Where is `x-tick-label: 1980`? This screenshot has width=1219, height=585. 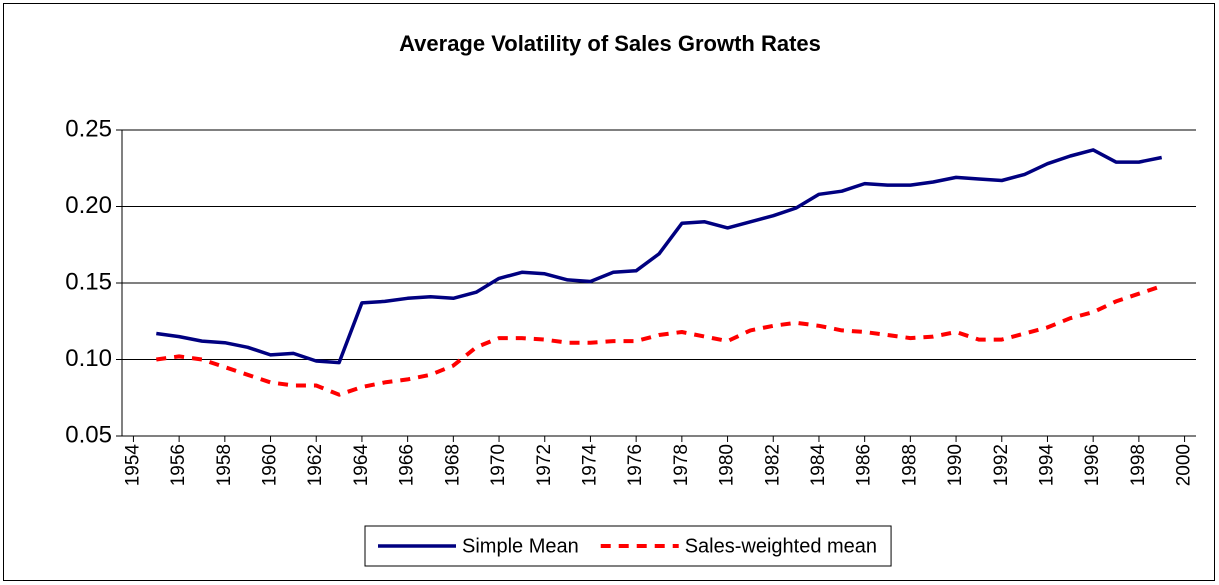 x-tick-label: 1980 is located at coordinates (727, 465).